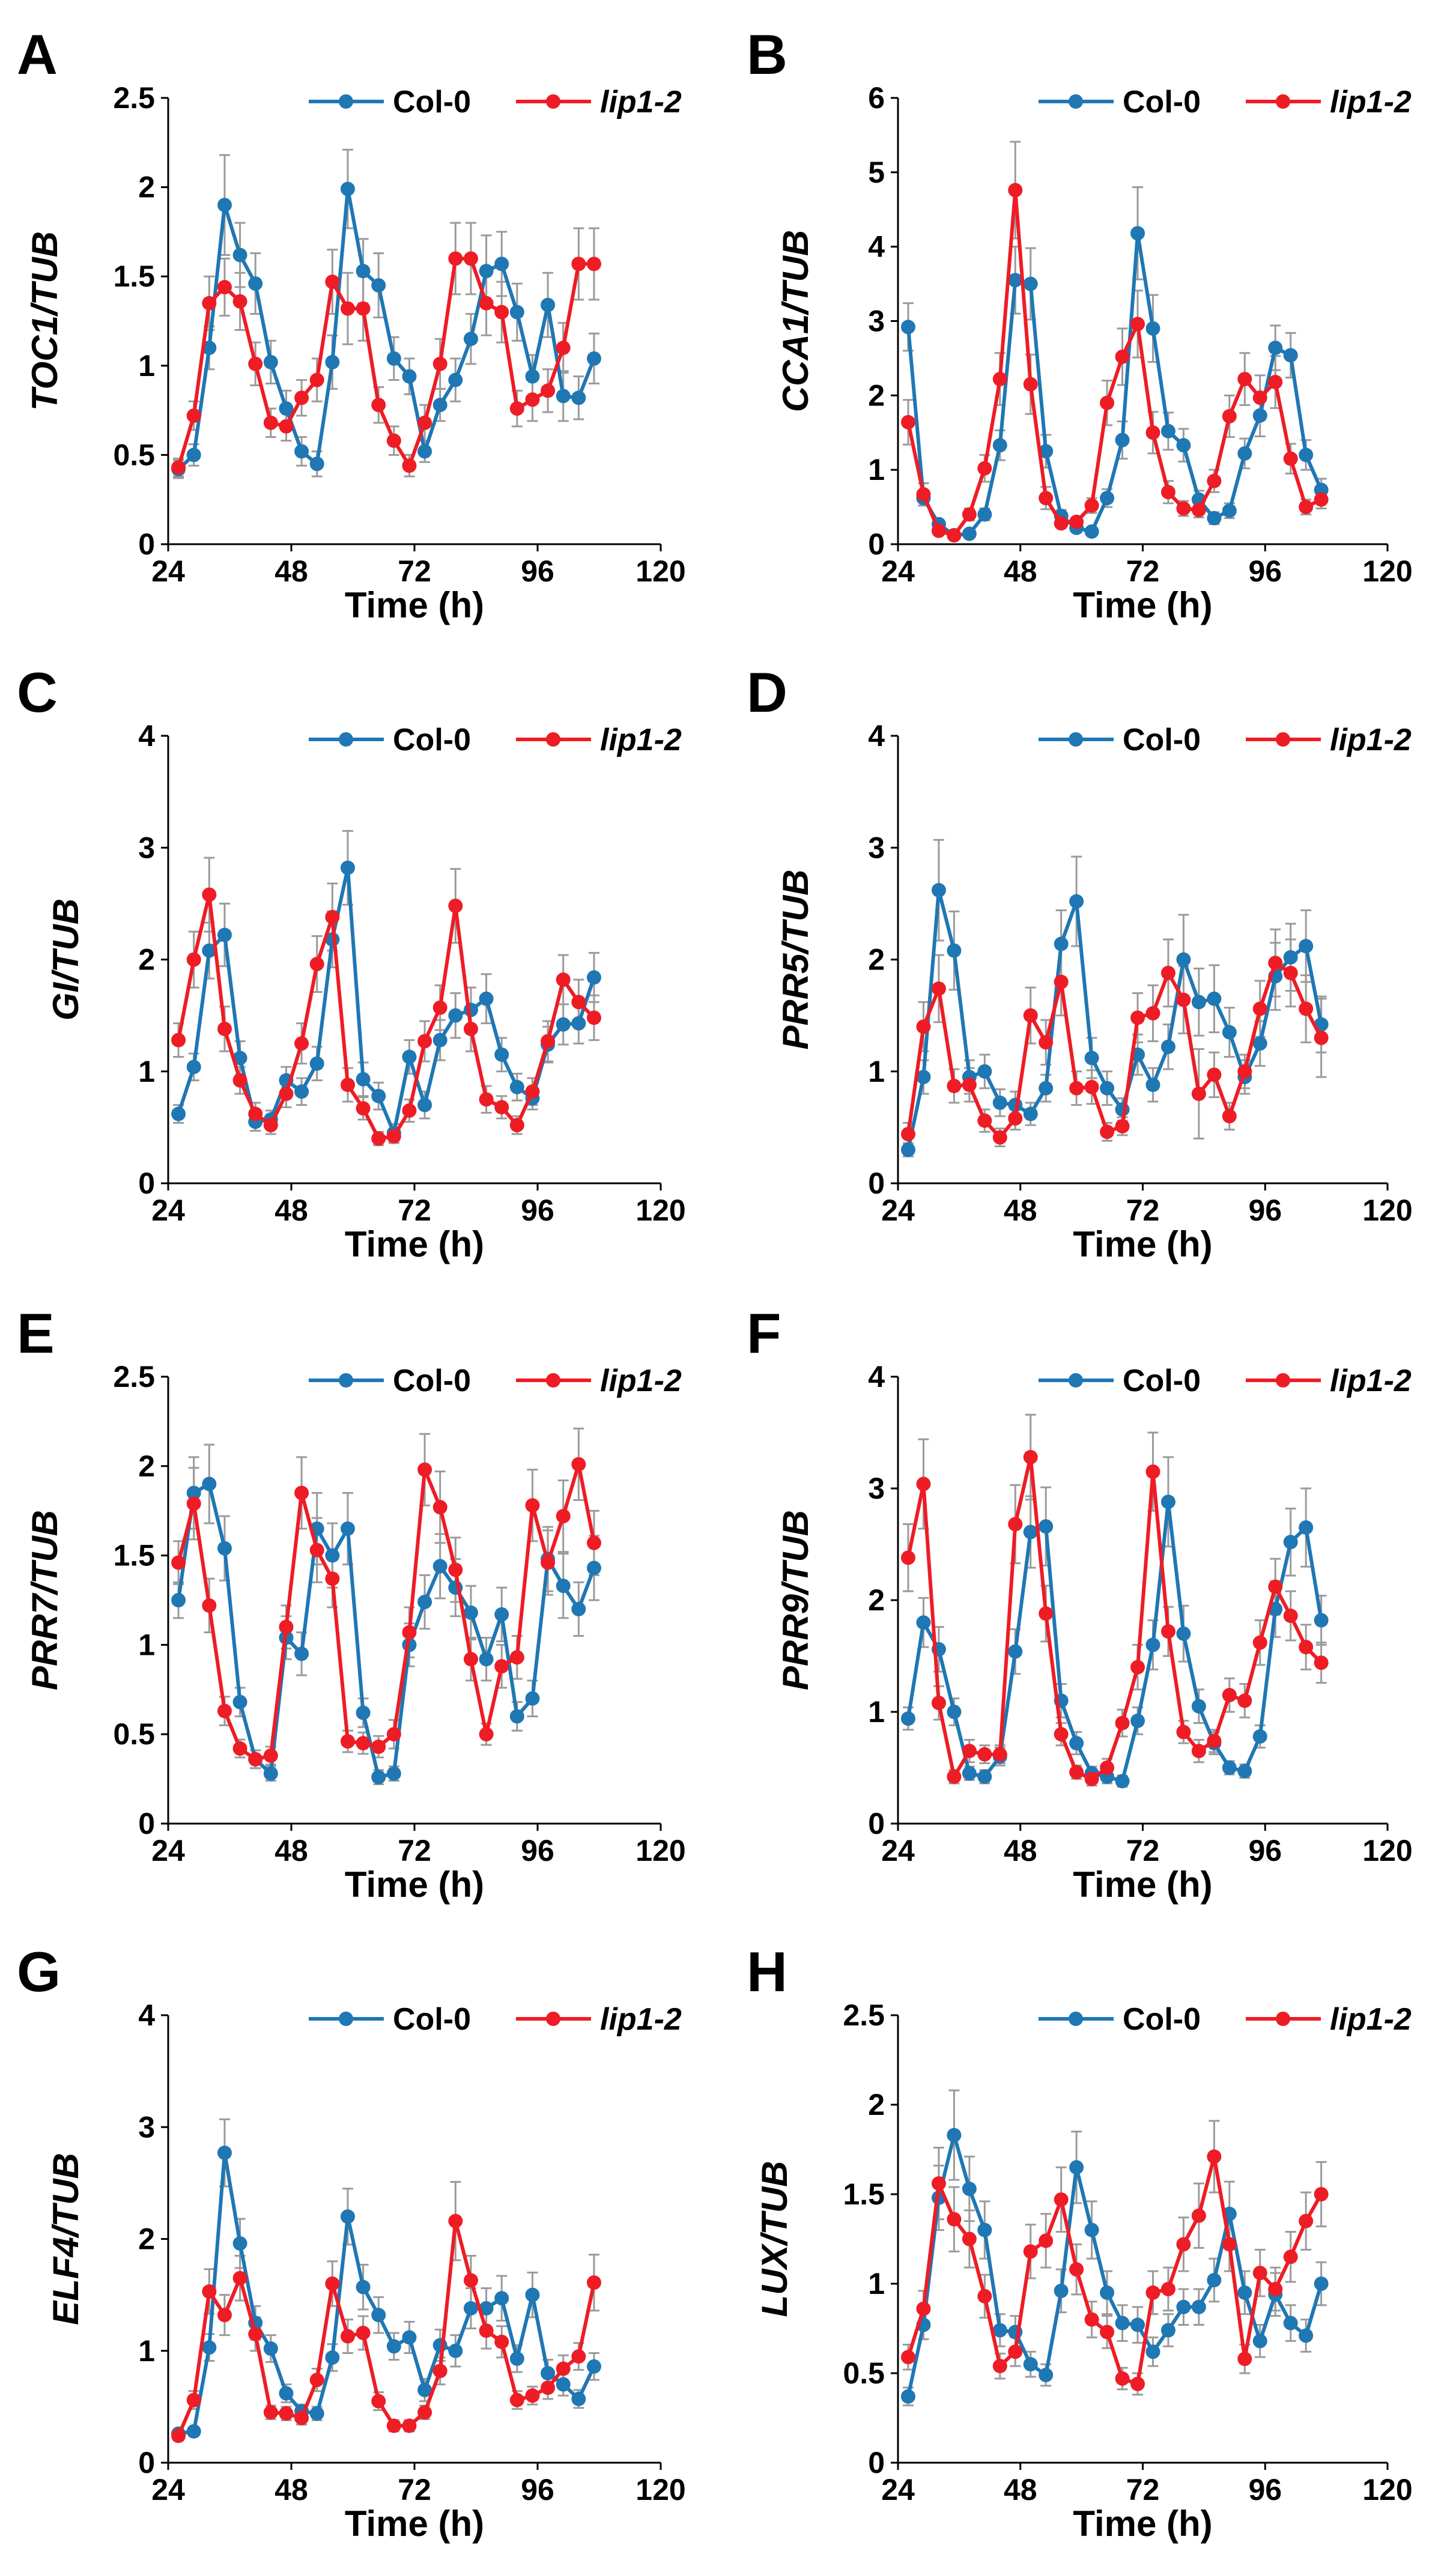 Image resolution: width=1456 pixels, height=2554 pixels. What do you see at coordinates (134, 1377) in the screenshot?
I see `y-tick-label: 2.5` at bounding box center [134, 1377].